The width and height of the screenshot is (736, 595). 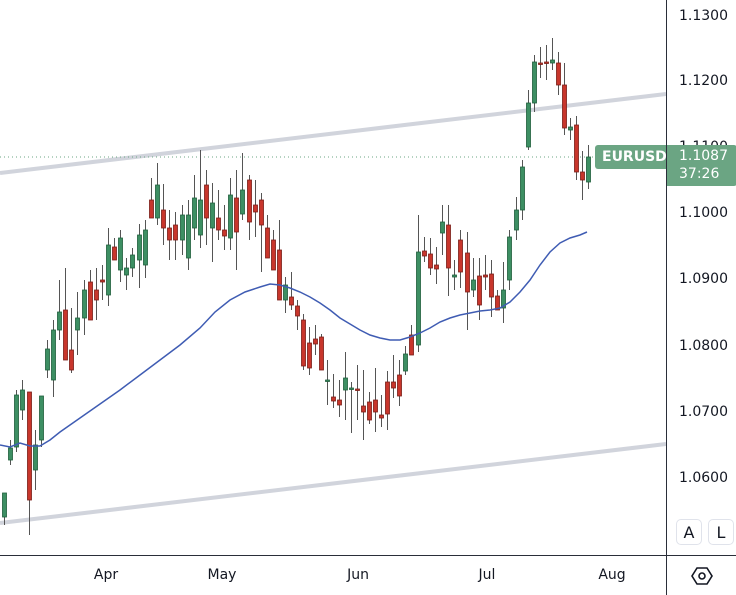 I want to click on time-tick: Jul, so click(x=487, y=575).